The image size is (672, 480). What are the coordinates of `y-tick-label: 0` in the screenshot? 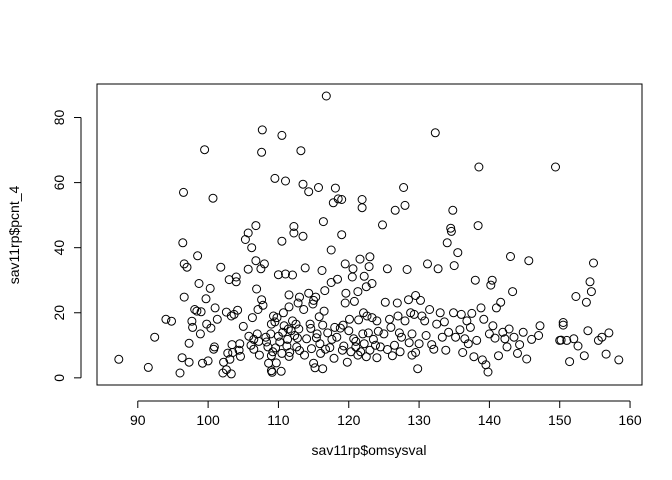 It's located at (59, 378).